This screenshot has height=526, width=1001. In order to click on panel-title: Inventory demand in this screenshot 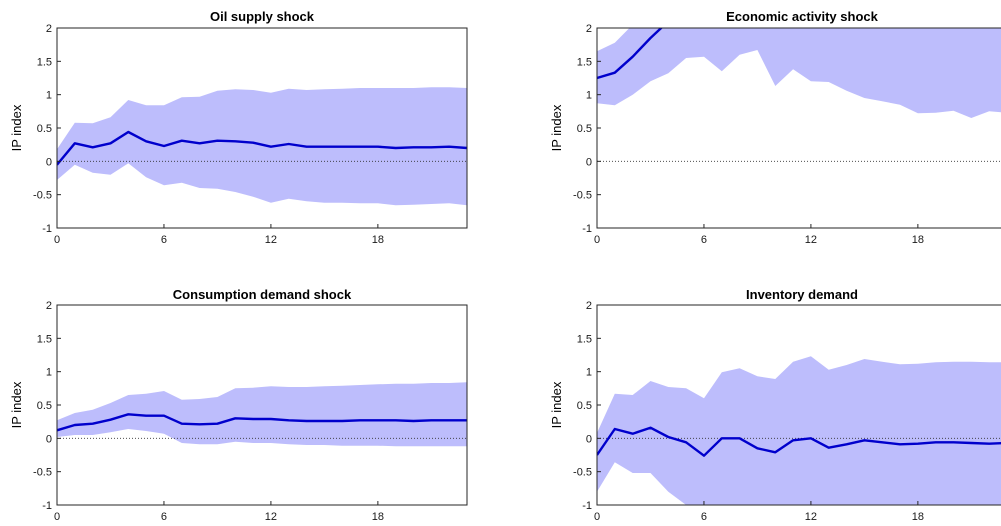, I will do `click(802, 294)`.